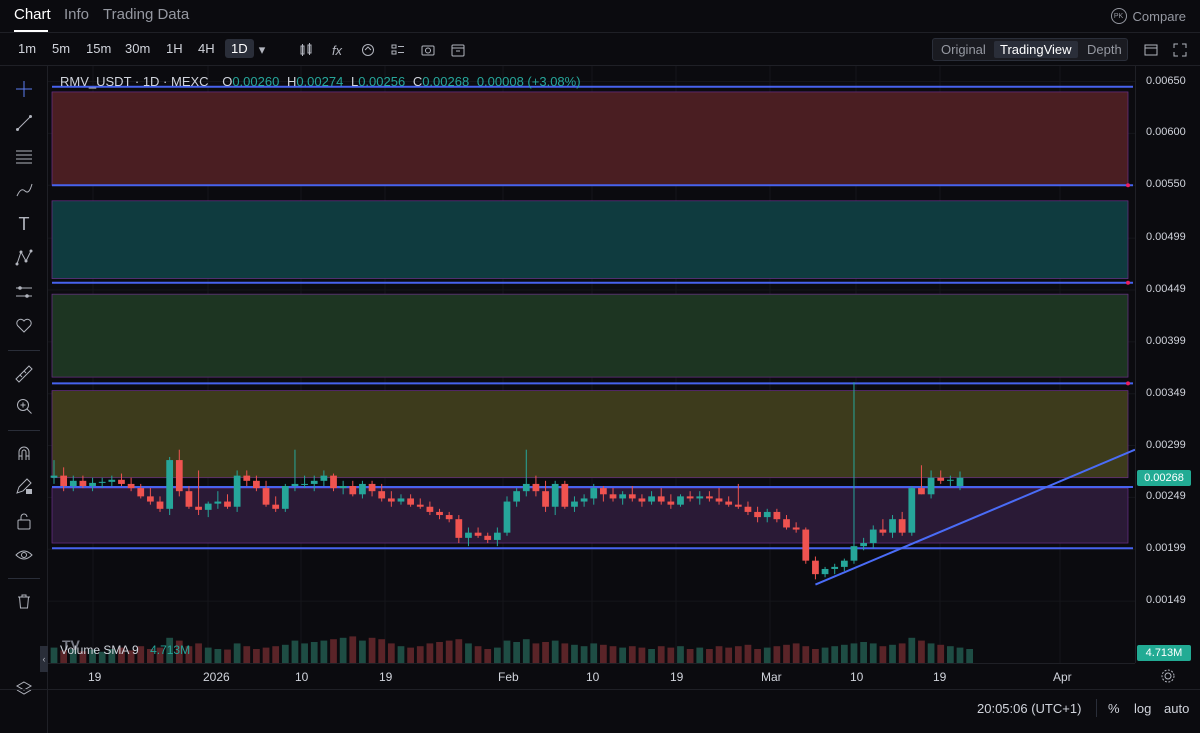 The width and height of the screenshot is (1200, 733). I want to click on forecast-icon, so click(24, 292).